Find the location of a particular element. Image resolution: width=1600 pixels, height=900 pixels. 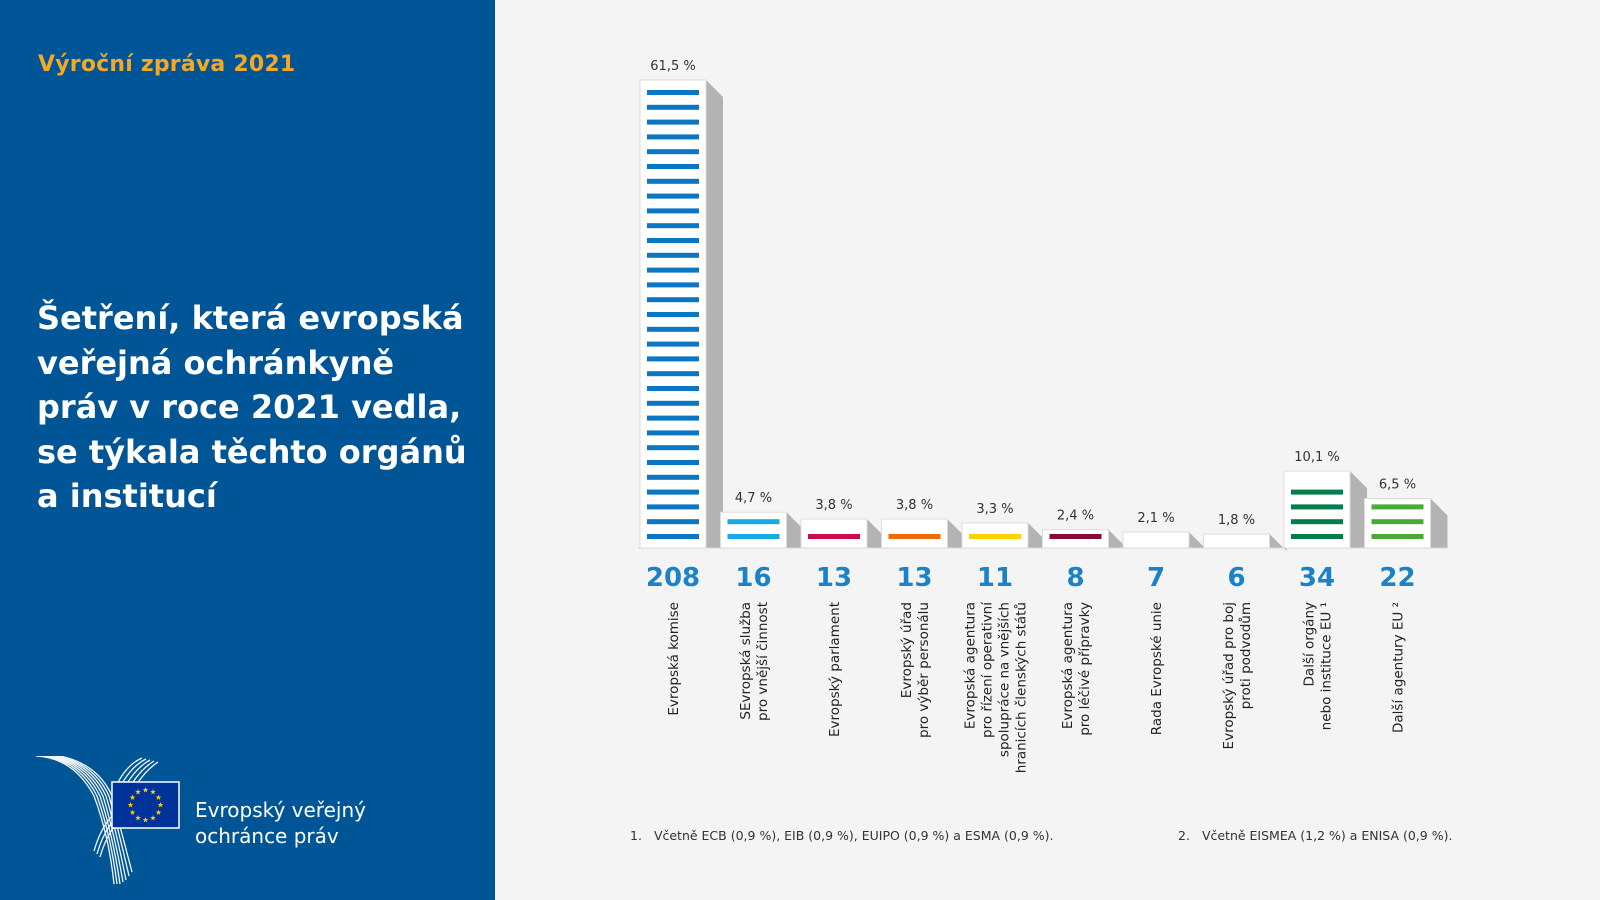

count-label: 13 is located at coordinates (834, 578).